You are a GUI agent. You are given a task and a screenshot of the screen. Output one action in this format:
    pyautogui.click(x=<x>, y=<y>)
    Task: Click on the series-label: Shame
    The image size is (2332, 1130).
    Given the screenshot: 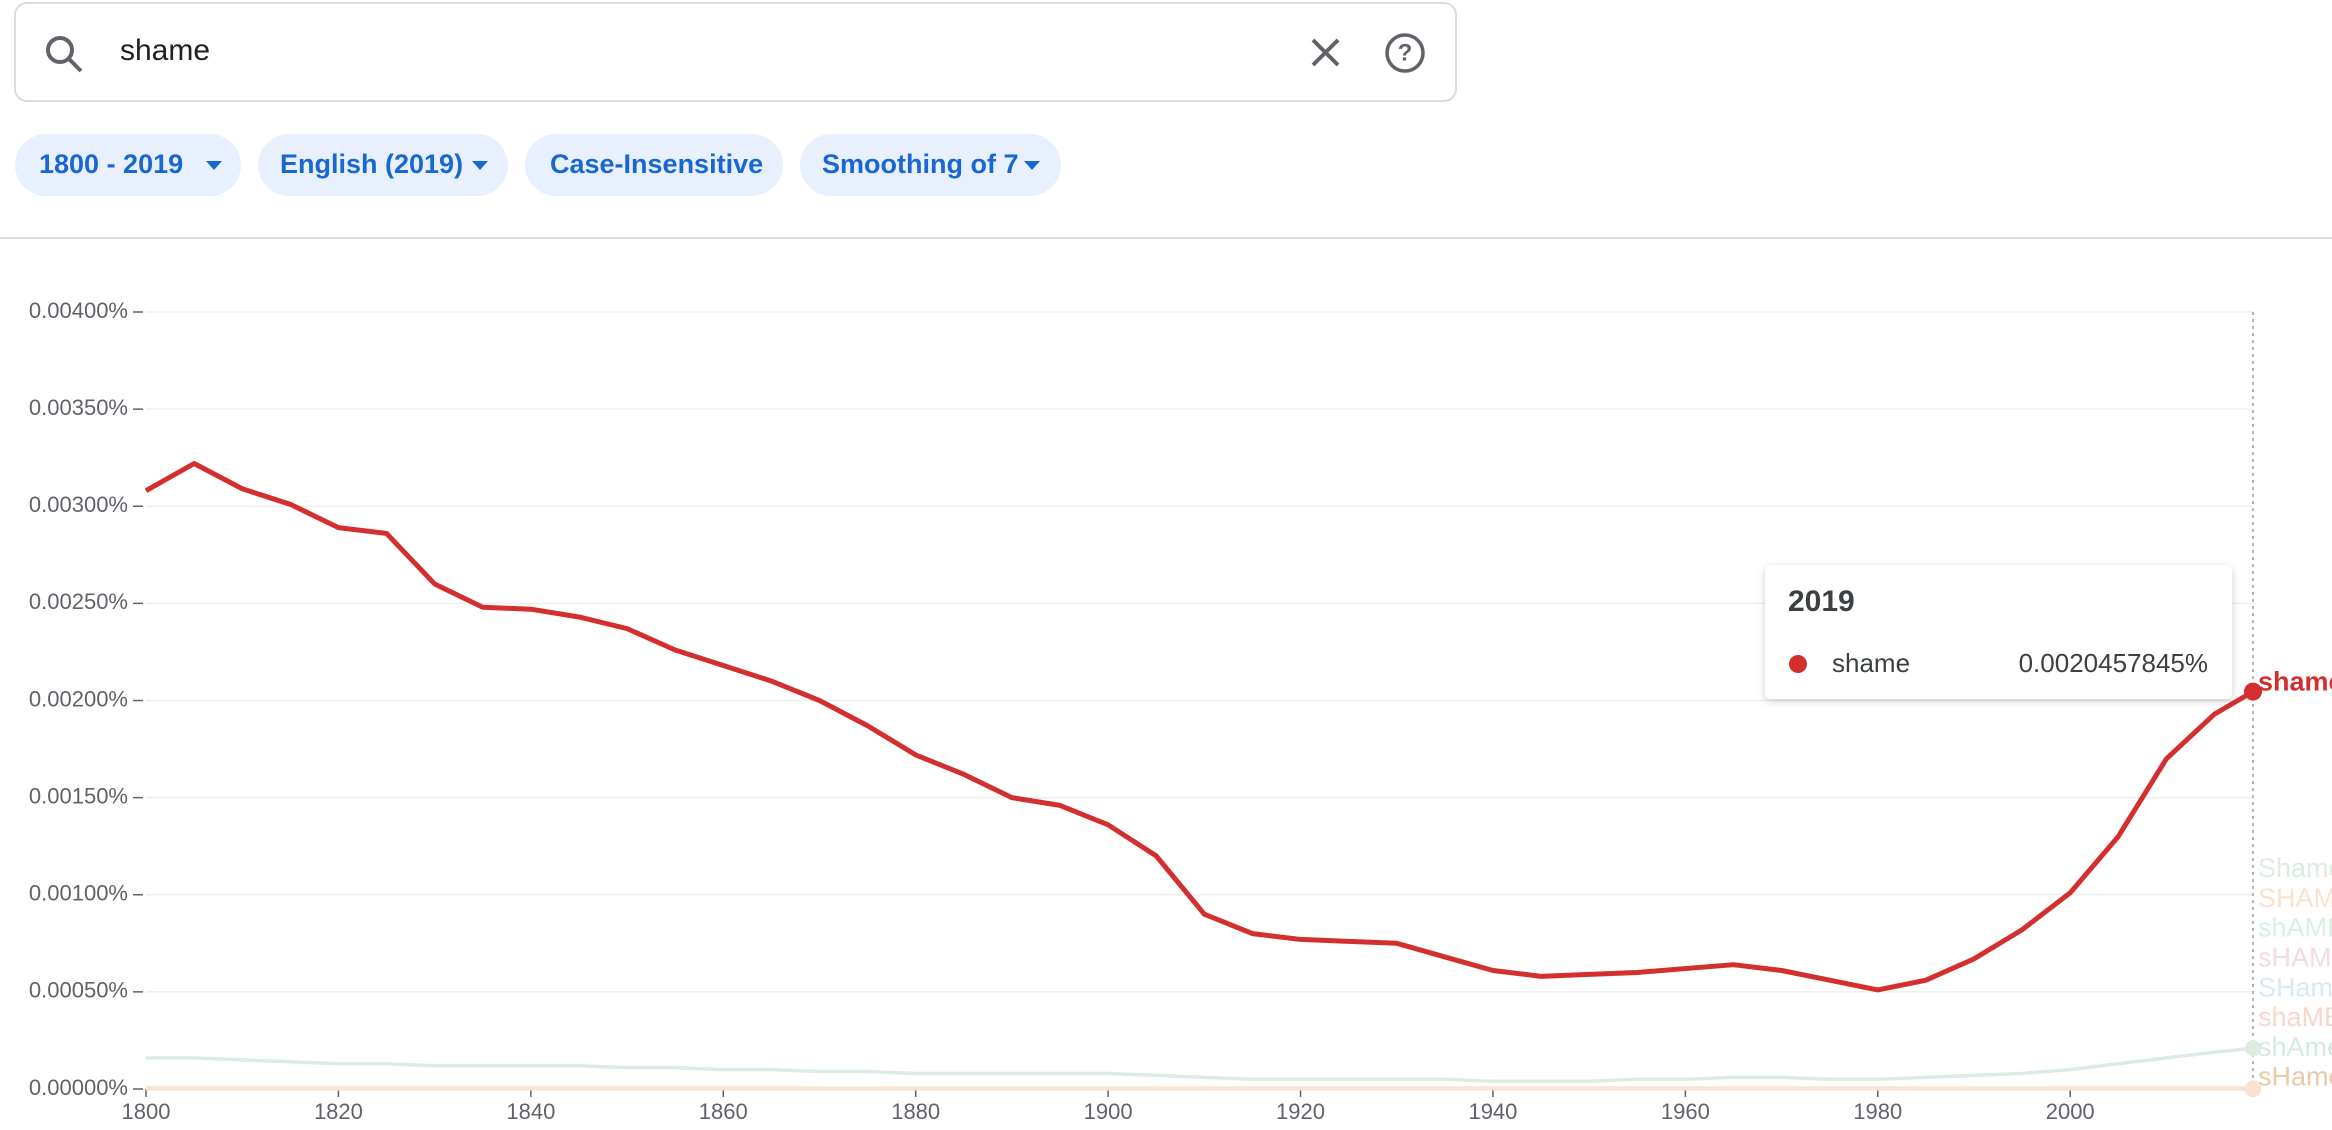 What is the action you would take?
    pyautogui.click(x=2295, y=868)
    